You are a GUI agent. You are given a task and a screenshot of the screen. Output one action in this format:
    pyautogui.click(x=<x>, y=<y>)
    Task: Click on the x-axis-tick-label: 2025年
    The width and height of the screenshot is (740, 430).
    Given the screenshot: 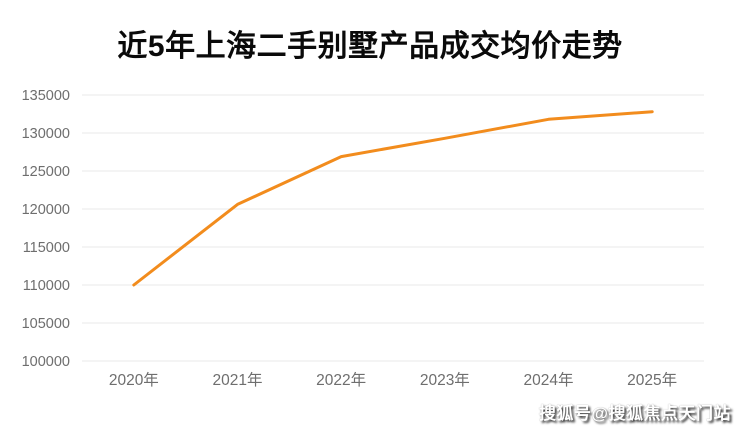 What is the action you would take?
    pyautogui.click(x=652, y=380)
    